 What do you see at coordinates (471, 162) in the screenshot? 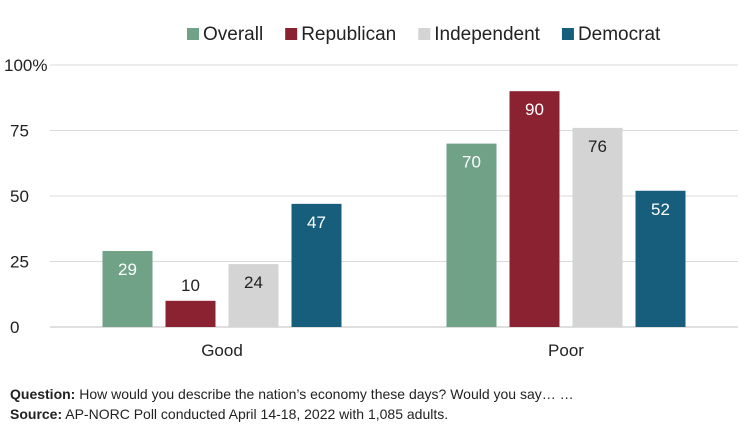
I see `data-label: 70` at bounding box center [471, 162].